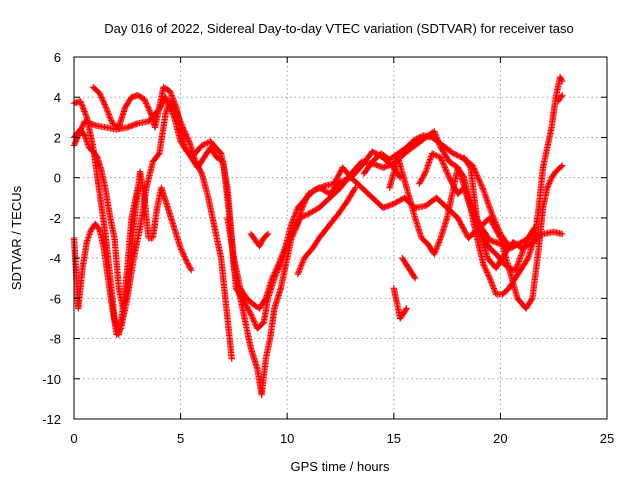 This screenshot has height=480, width=640. I want to click on x-tick-label: 20, so click(500, 438).